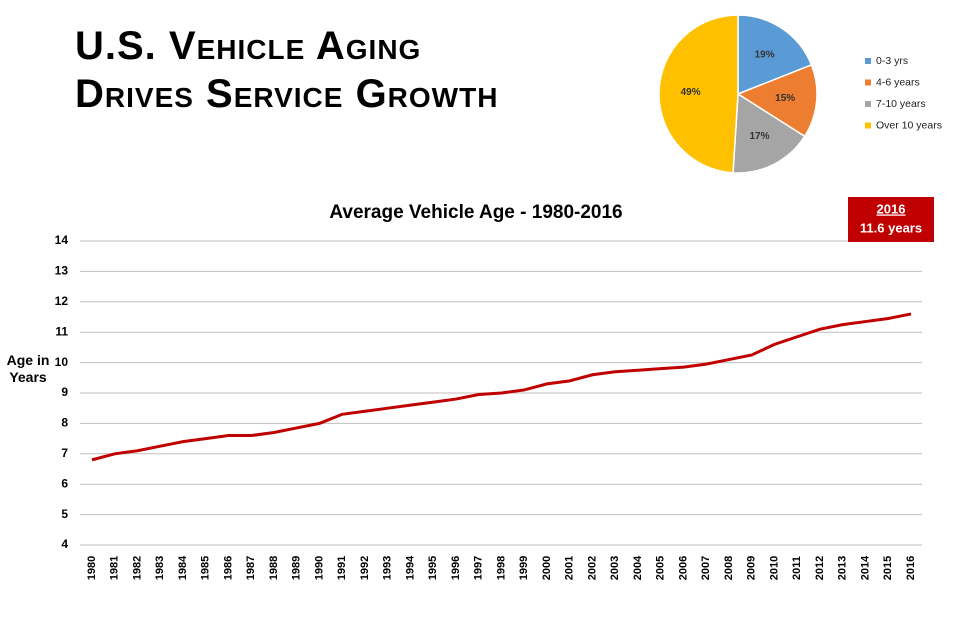 The image size is (955, 625). What do you see at coordinates (891, 208) in the screenshot?
I see `annotation-title: 2016` at bounding box center [891, 208].